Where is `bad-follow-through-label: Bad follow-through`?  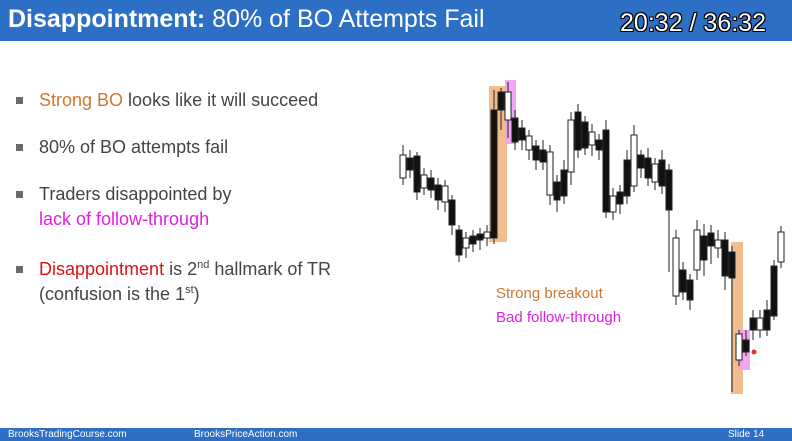
bad-follow-through-label: Bad follow-through is located at coordinates (559, 317).